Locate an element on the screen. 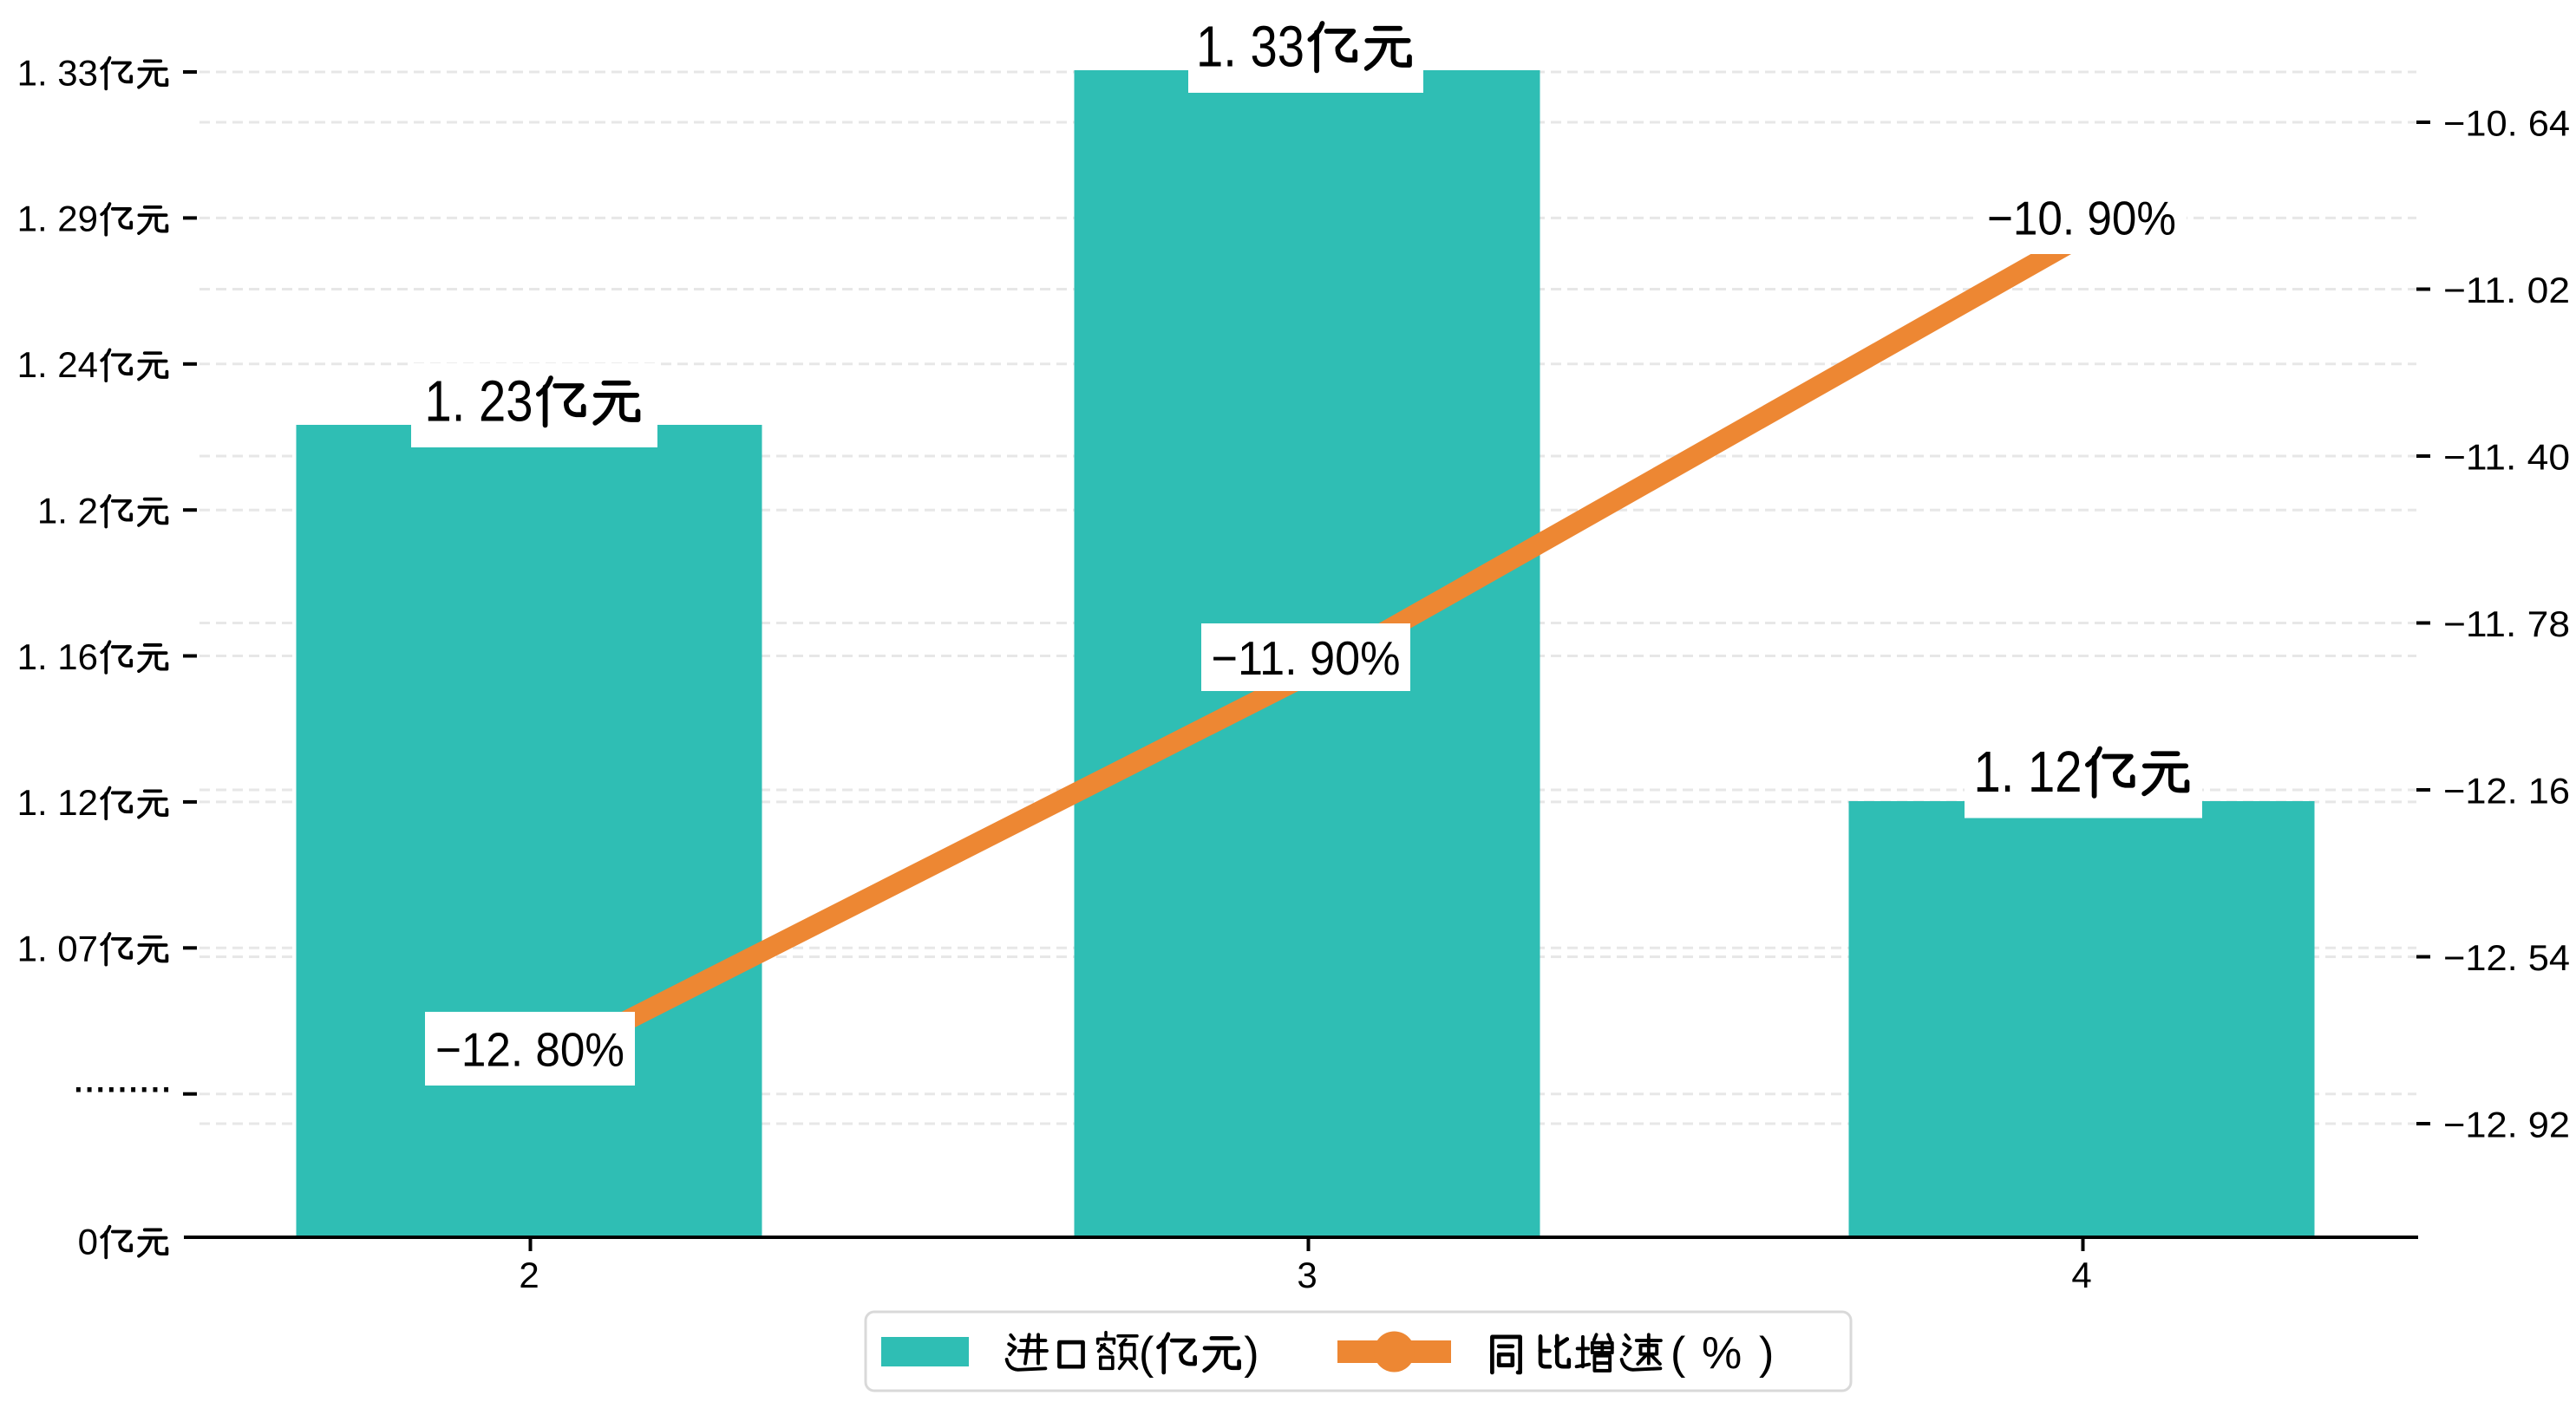 This screenshot has height=1415, width=2576. svg-text: 1. 24 is located at coordinates (57, 364).